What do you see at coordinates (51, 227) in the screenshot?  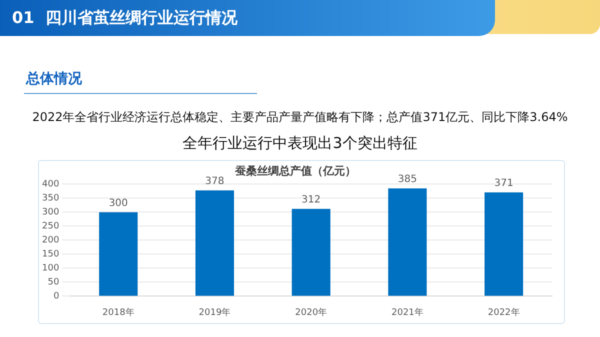 I see `y-tick-label: 250` at bounding box center [51, 227].